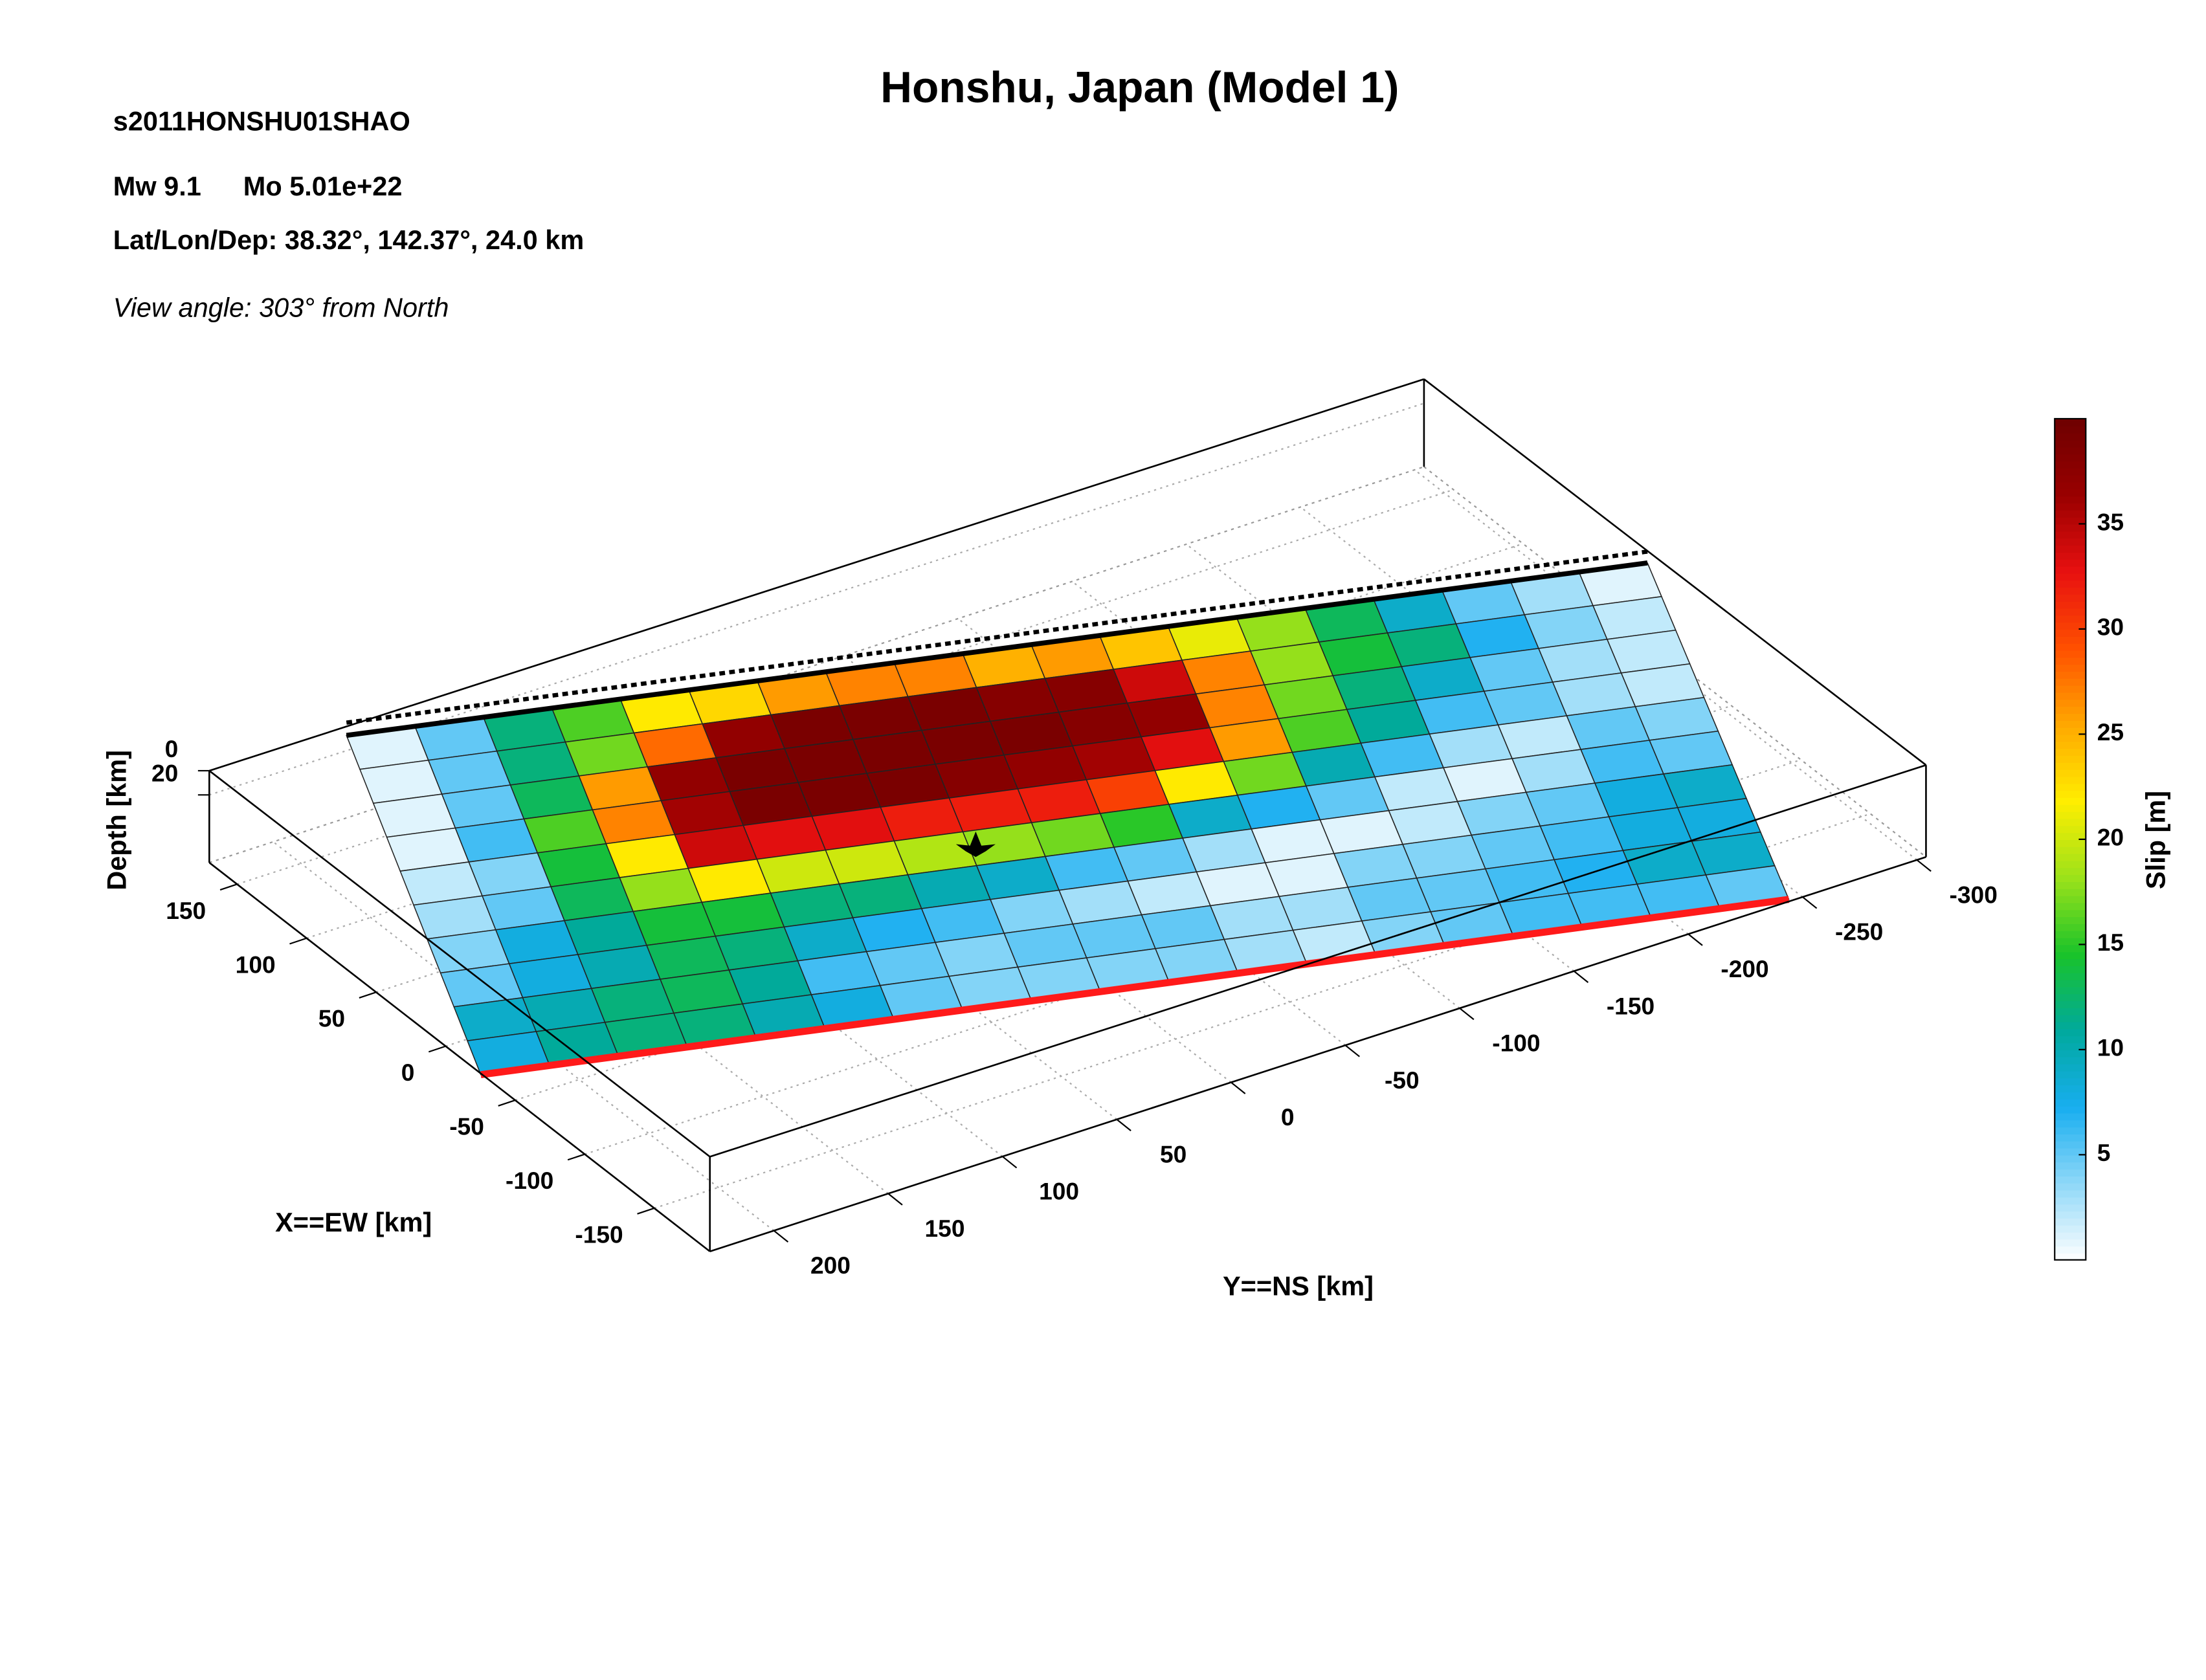 This screenshot has width=2206, height=1680. Describe the element at coordinates (2156, 840) in the screenshot. I see `colorbar-label: Slip [m]` at that location.